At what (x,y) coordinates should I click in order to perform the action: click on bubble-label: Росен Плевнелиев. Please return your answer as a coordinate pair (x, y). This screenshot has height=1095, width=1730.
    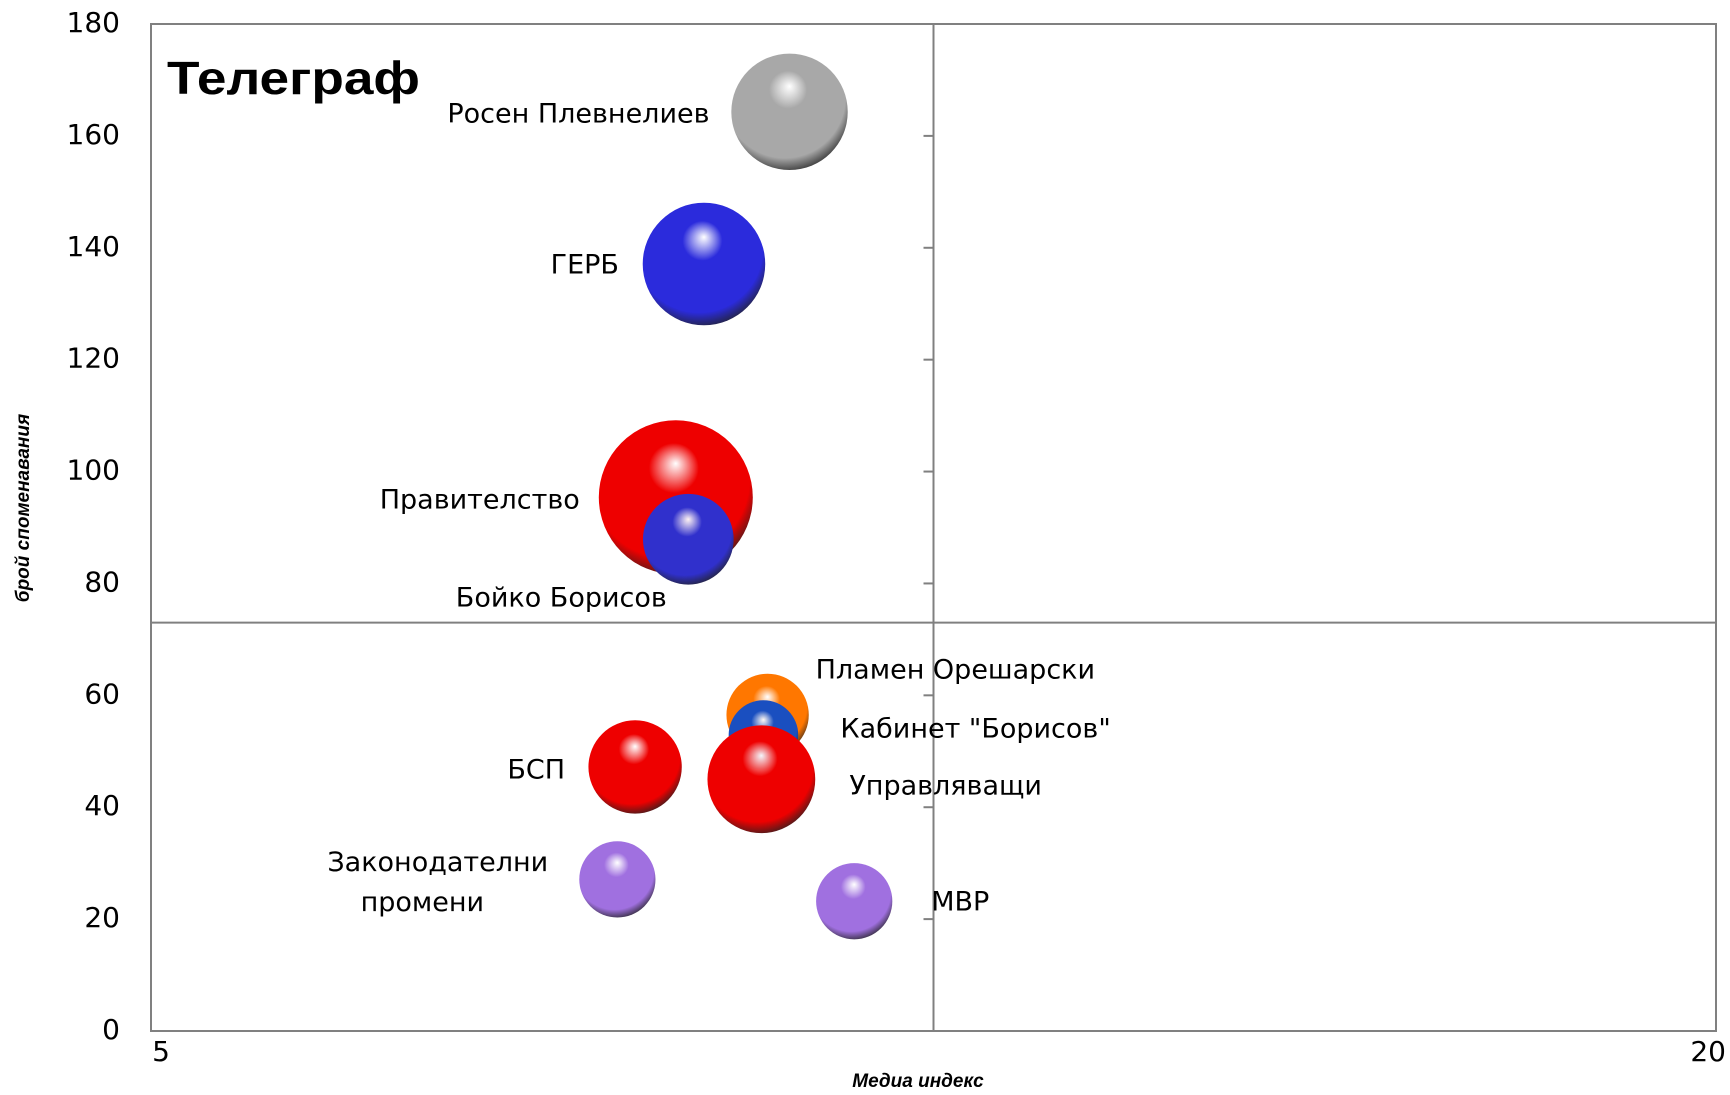
    Looking at the image, I should click on (578, 114).